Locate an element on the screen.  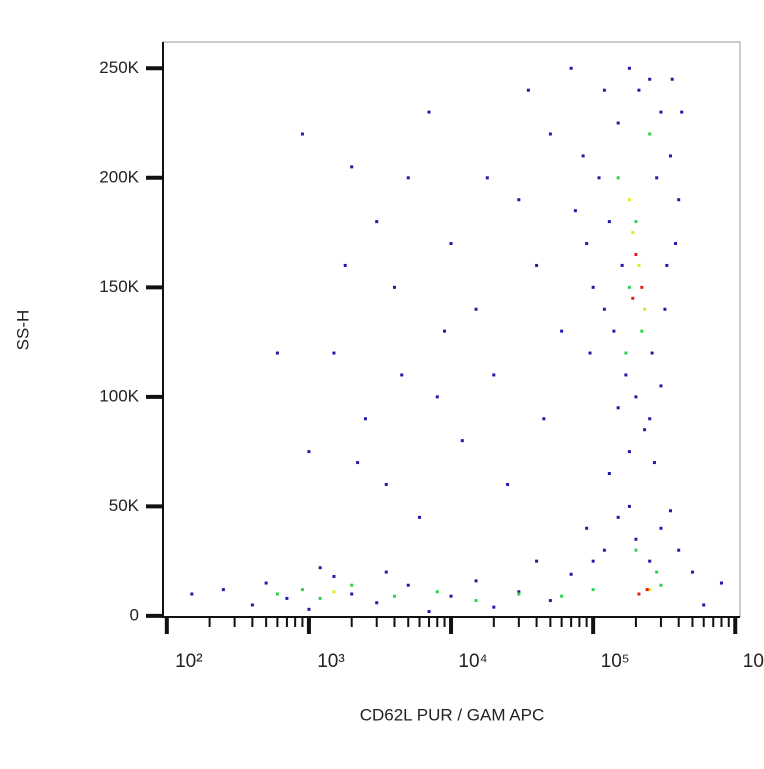
y-tick-label: 200K is located at coordinates (119, 176).